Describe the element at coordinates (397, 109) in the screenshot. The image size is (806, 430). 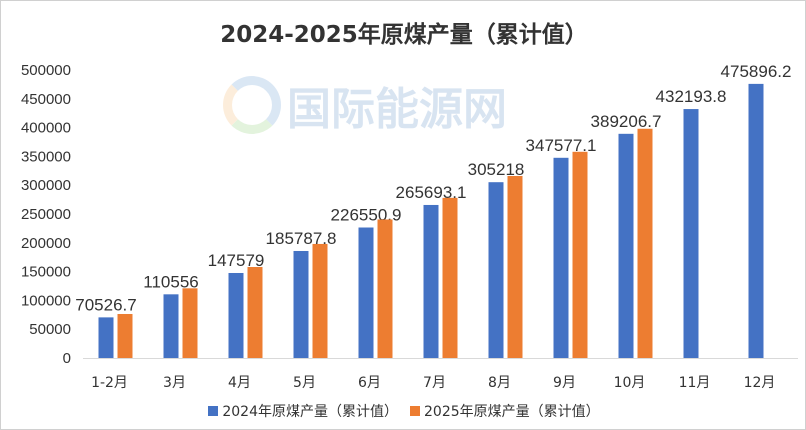
I see `watermark-text: 国际能源网` at that location.